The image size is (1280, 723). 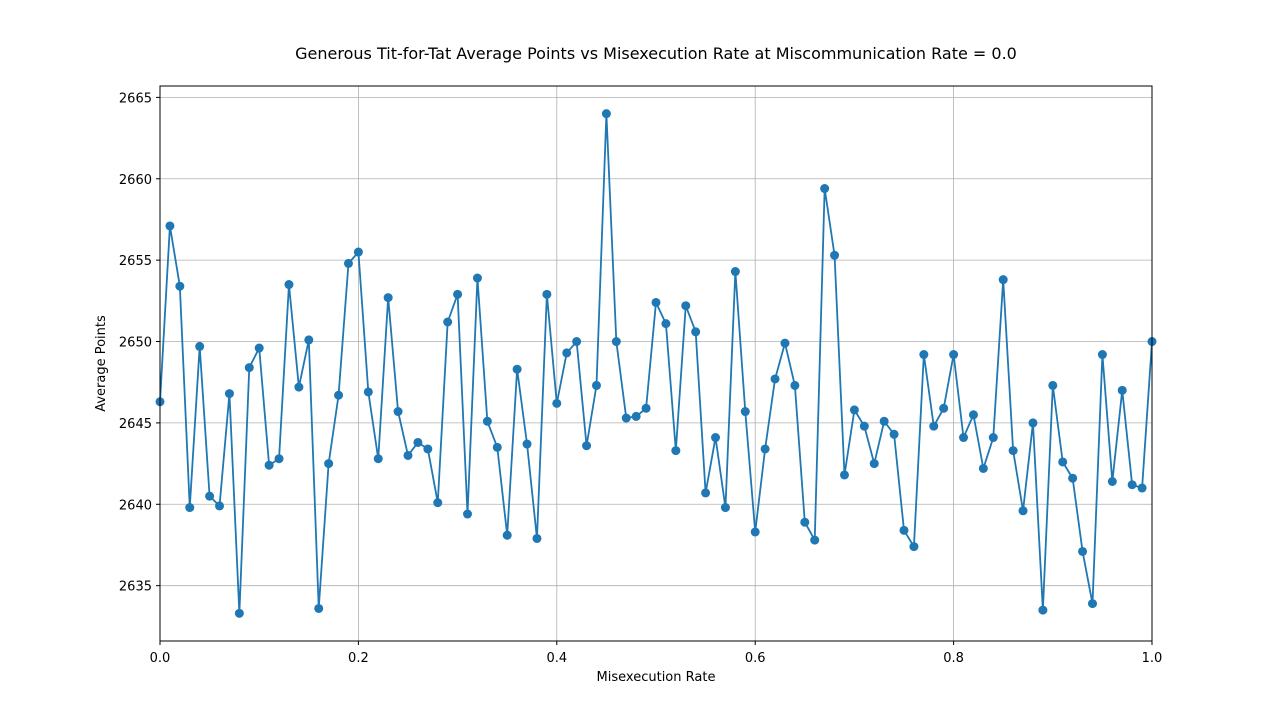 I want to click on y-tick-label: 2650, so click(x=135, y=343).